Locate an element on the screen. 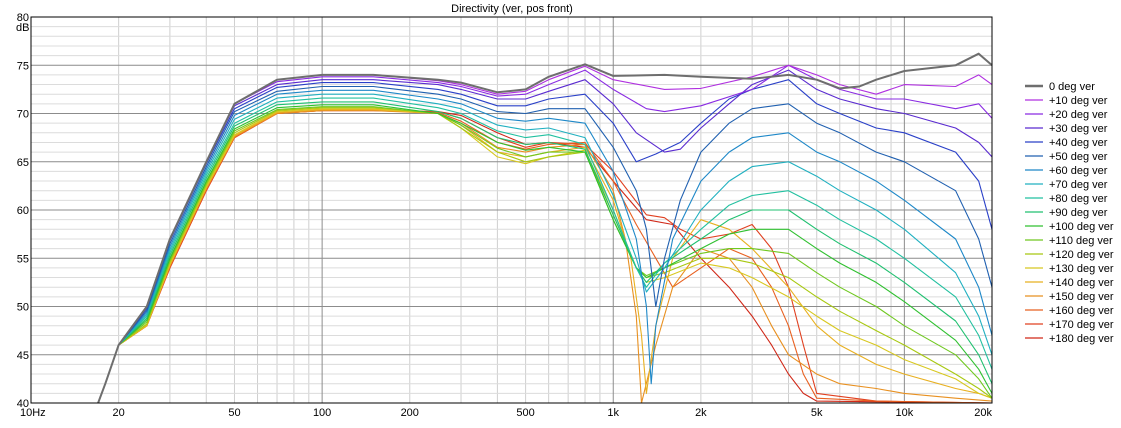  y-tick-label: 60 is located at coordinates (23, 211).